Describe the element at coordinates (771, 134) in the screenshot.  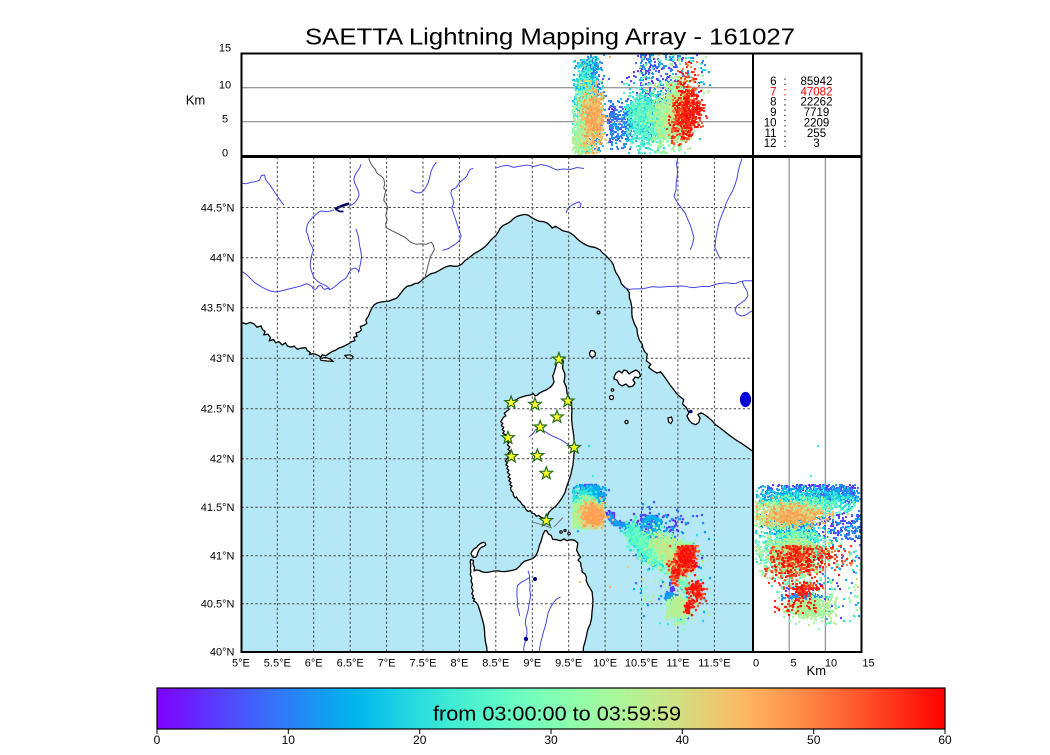
I see `svg-text: 11` at that location.